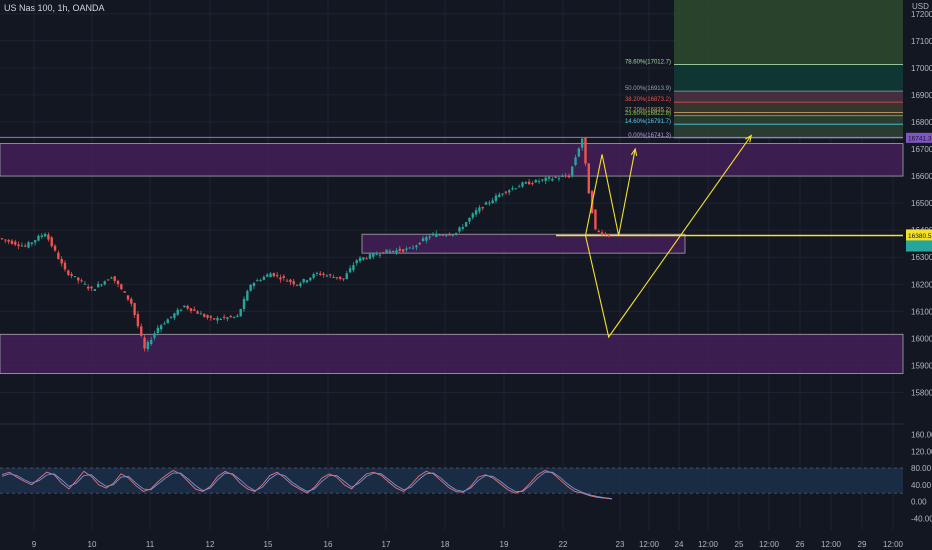 Image resolution: width=932 pixels, height=550 pixels. What do you see at coordinates (921, 468) in the screenshot?
I see `osc-tick-label: 80.00` at bounding box center [921, 468].